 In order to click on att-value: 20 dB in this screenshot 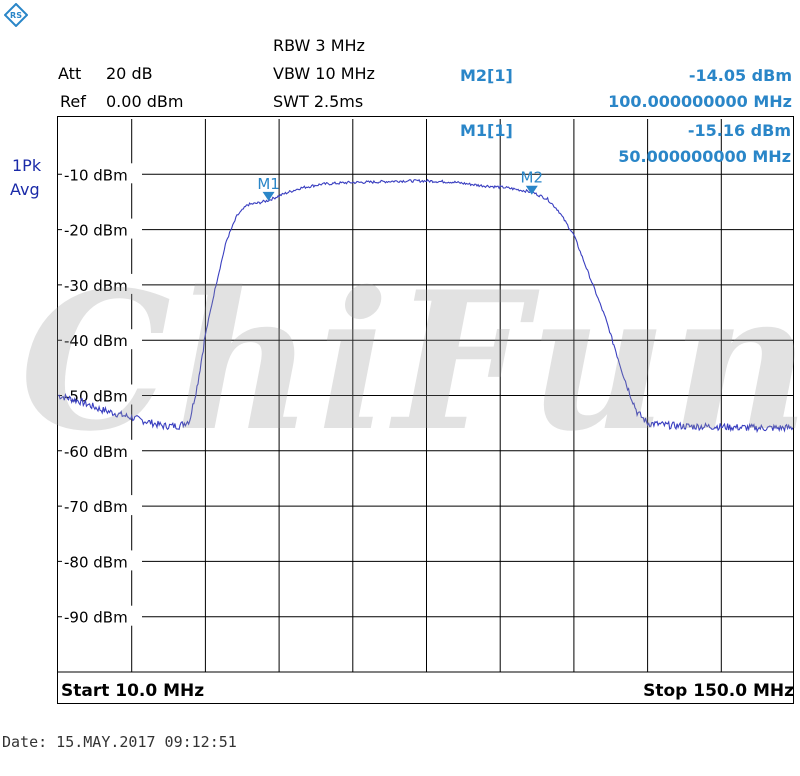, I will do `click(129, 73)`.